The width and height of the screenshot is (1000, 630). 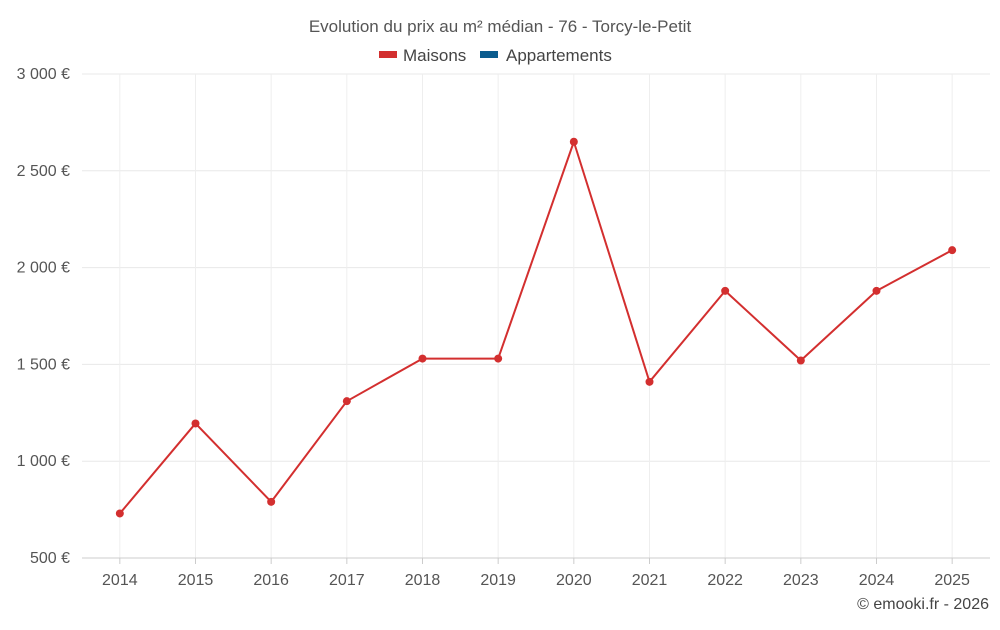 I want to click on legend-item-appartements: Appartements, so click(x=546, y=55).